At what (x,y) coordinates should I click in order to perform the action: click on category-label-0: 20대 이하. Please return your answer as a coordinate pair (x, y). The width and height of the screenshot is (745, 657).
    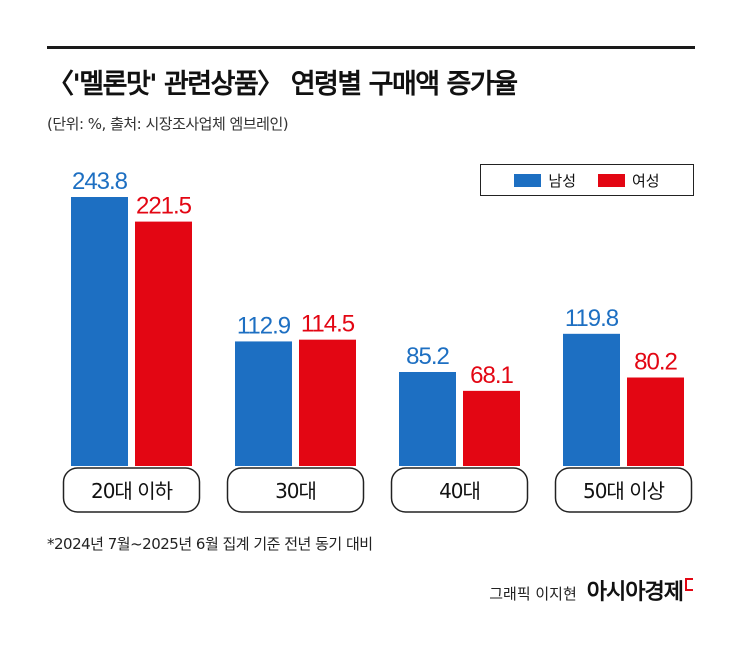
    Looking at the image, I should click on (132, 491).